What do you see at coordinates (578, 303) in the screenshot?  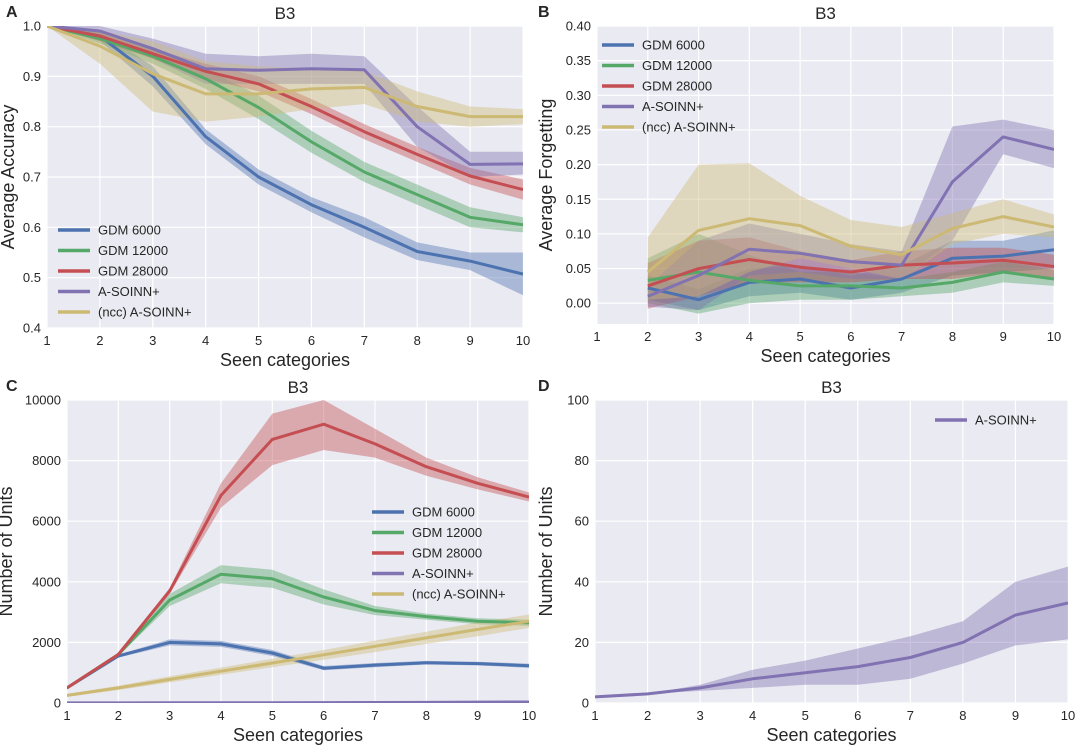 I see `y-tick-label: 0.00` at bounding box center [578, 303].